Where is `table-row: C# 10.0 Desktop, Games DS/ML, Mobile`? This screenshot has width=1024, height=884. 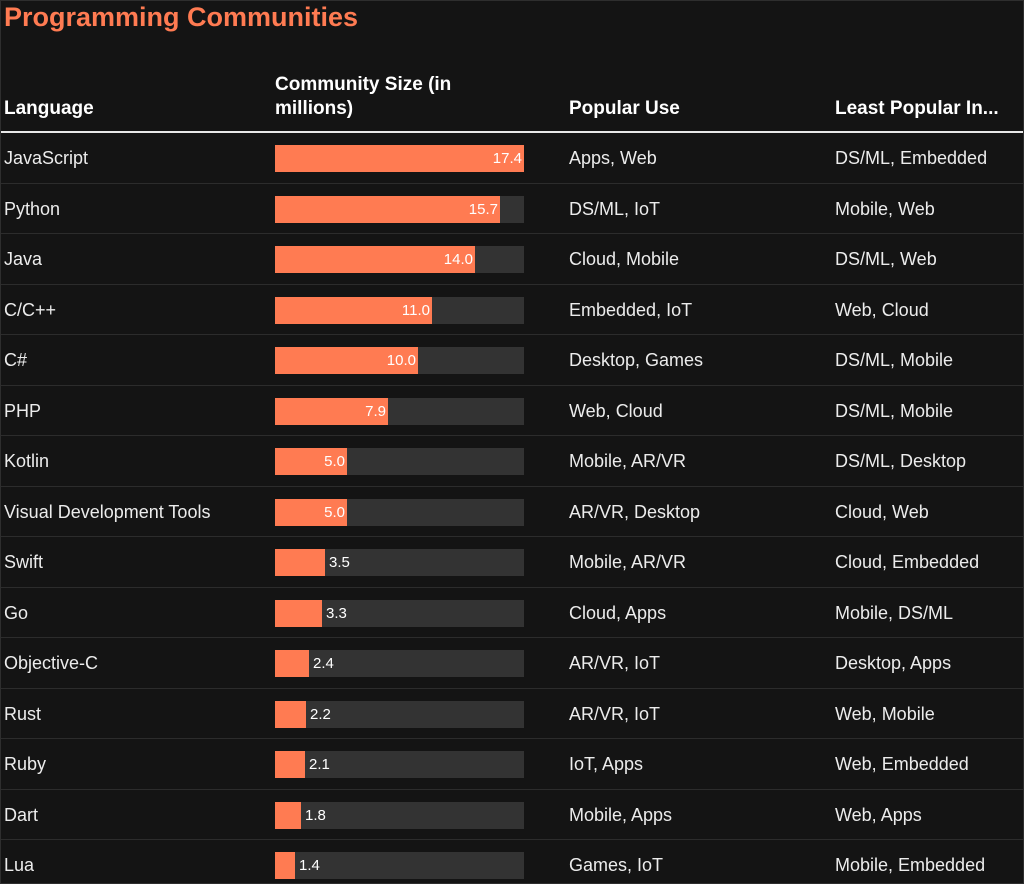
table-row: C# 10.0 Desktop, Games DS/ML, Mobile is located at coordinates (512, 360).